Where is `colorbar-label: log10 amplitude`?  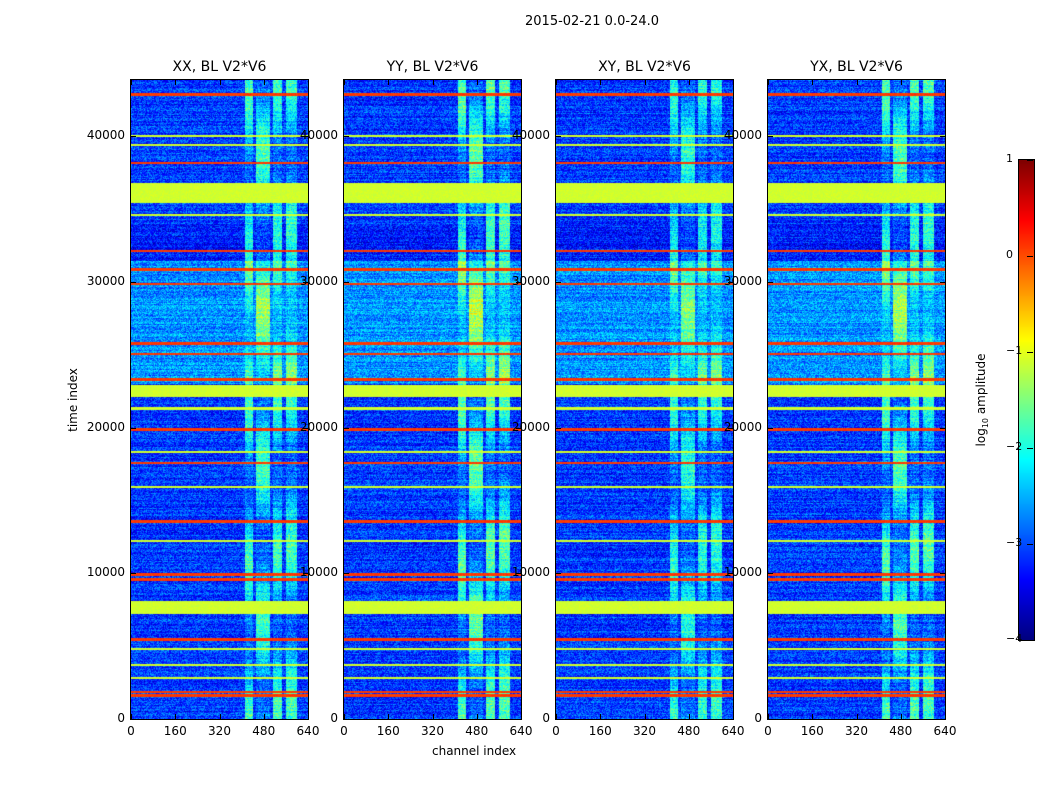
colorbar-label: log10 amplitude is located at coordinates (982, 400).